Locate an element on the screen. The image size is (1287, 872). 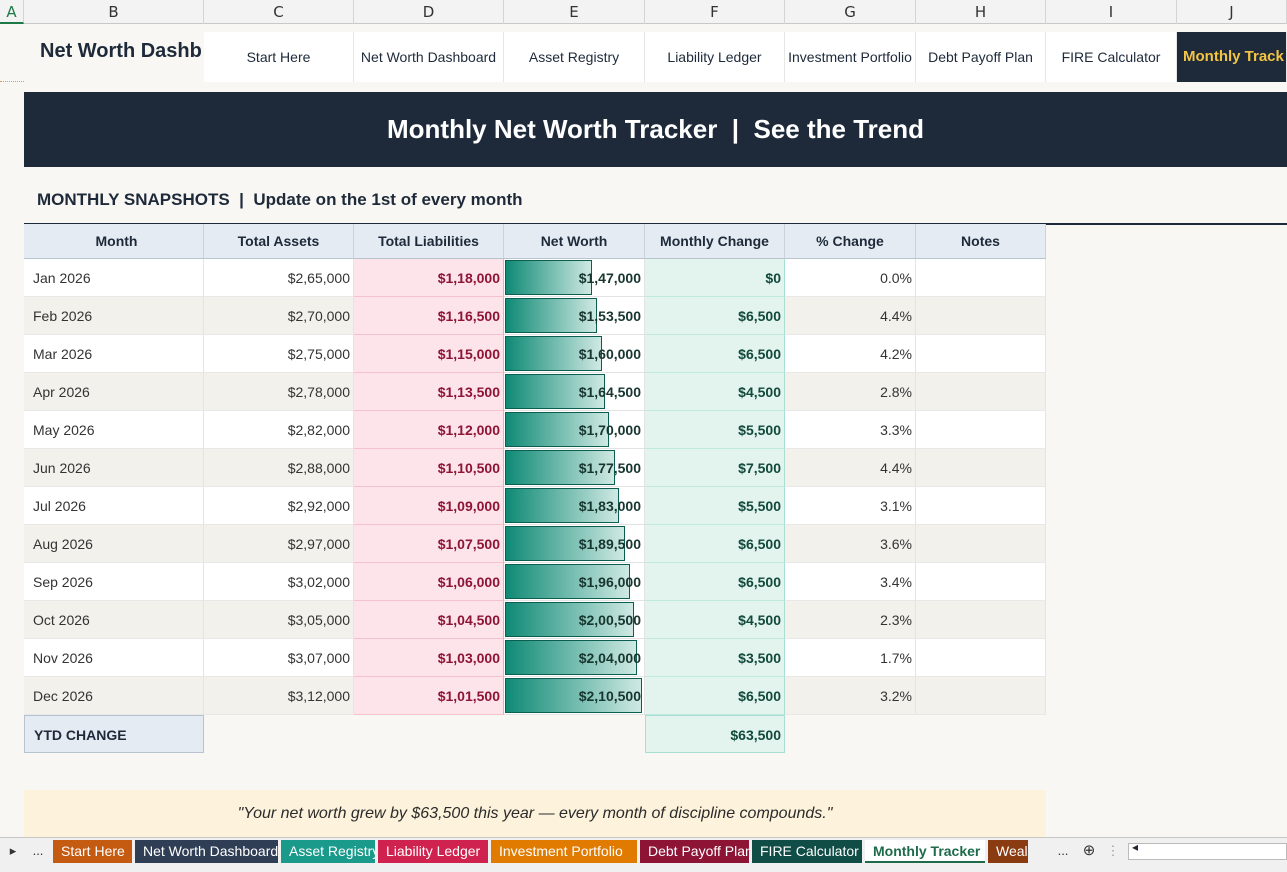
cell-total-assets: $2,75,000 is located at coordinates (279, 354).